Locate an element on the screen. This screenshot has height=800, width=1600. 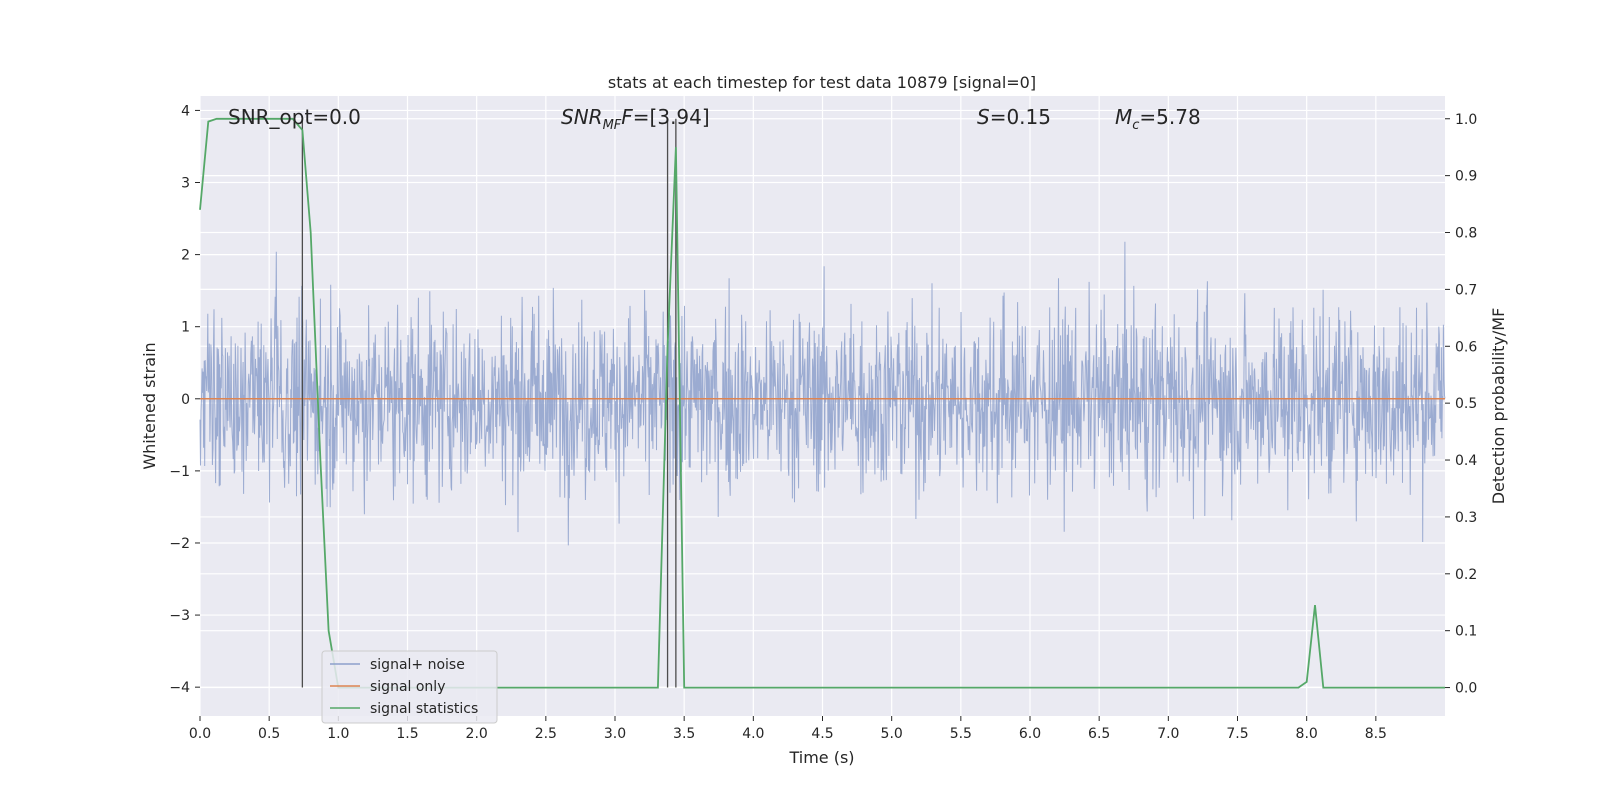
y-right-axis-label: Detection probability/MF is located at coordinates (1498, 406).